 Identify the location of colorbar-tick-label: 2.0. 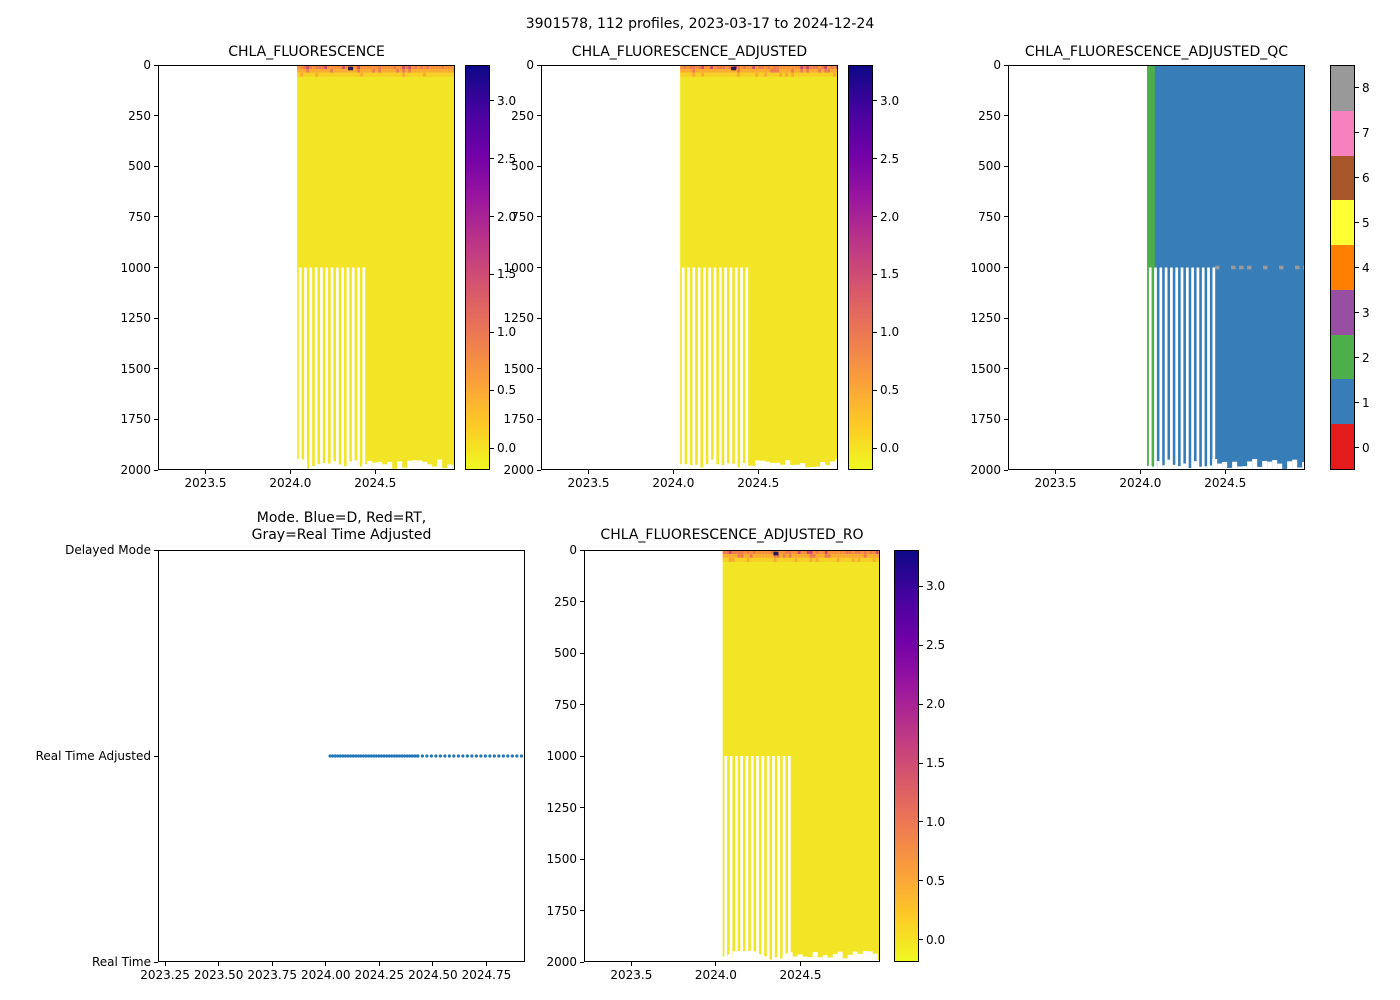
(507, 216).